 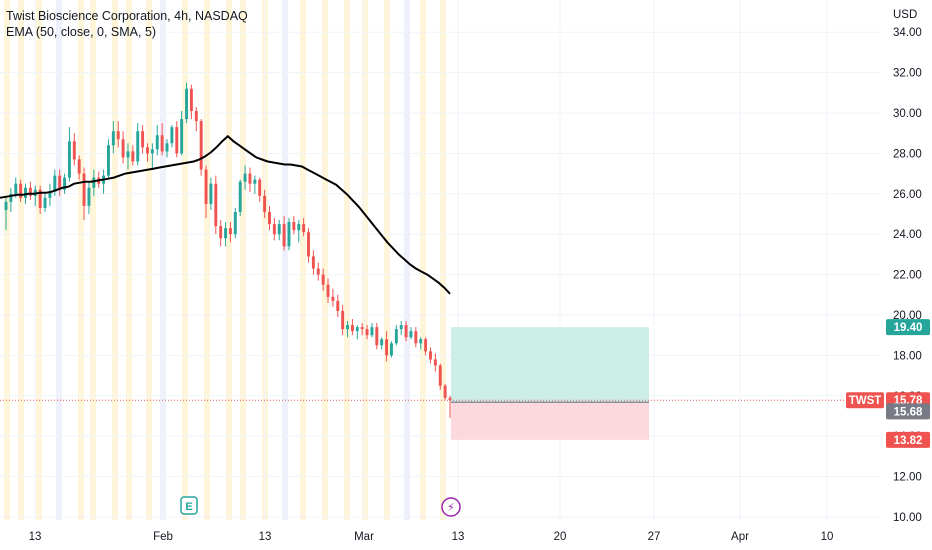 What do you see at coordinates (905, 15) in the screenshot?
I see `price-axis-unit: USD` at bounding box center [905, 15].